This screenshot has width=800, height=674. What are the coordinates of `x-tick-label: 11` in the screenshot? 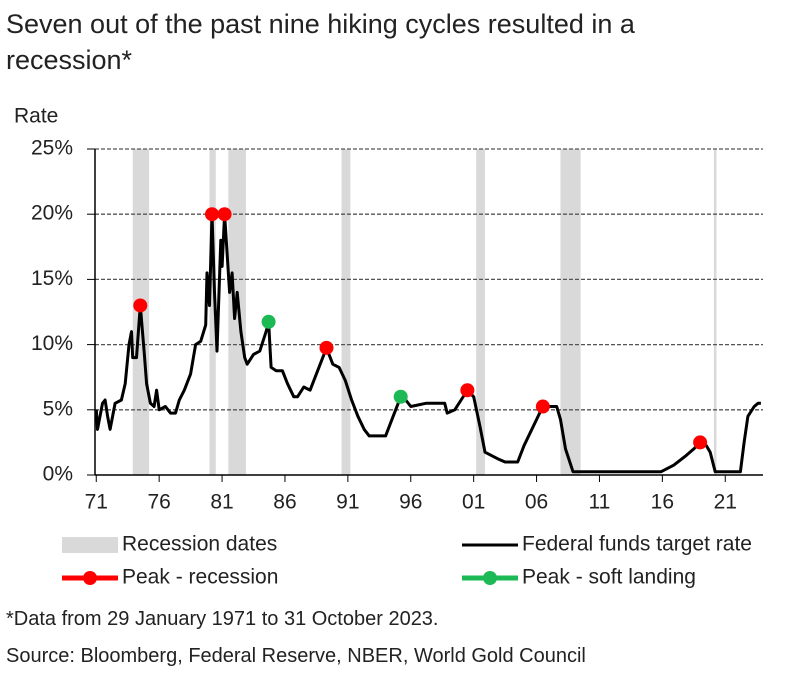 It's located at (600, 502).